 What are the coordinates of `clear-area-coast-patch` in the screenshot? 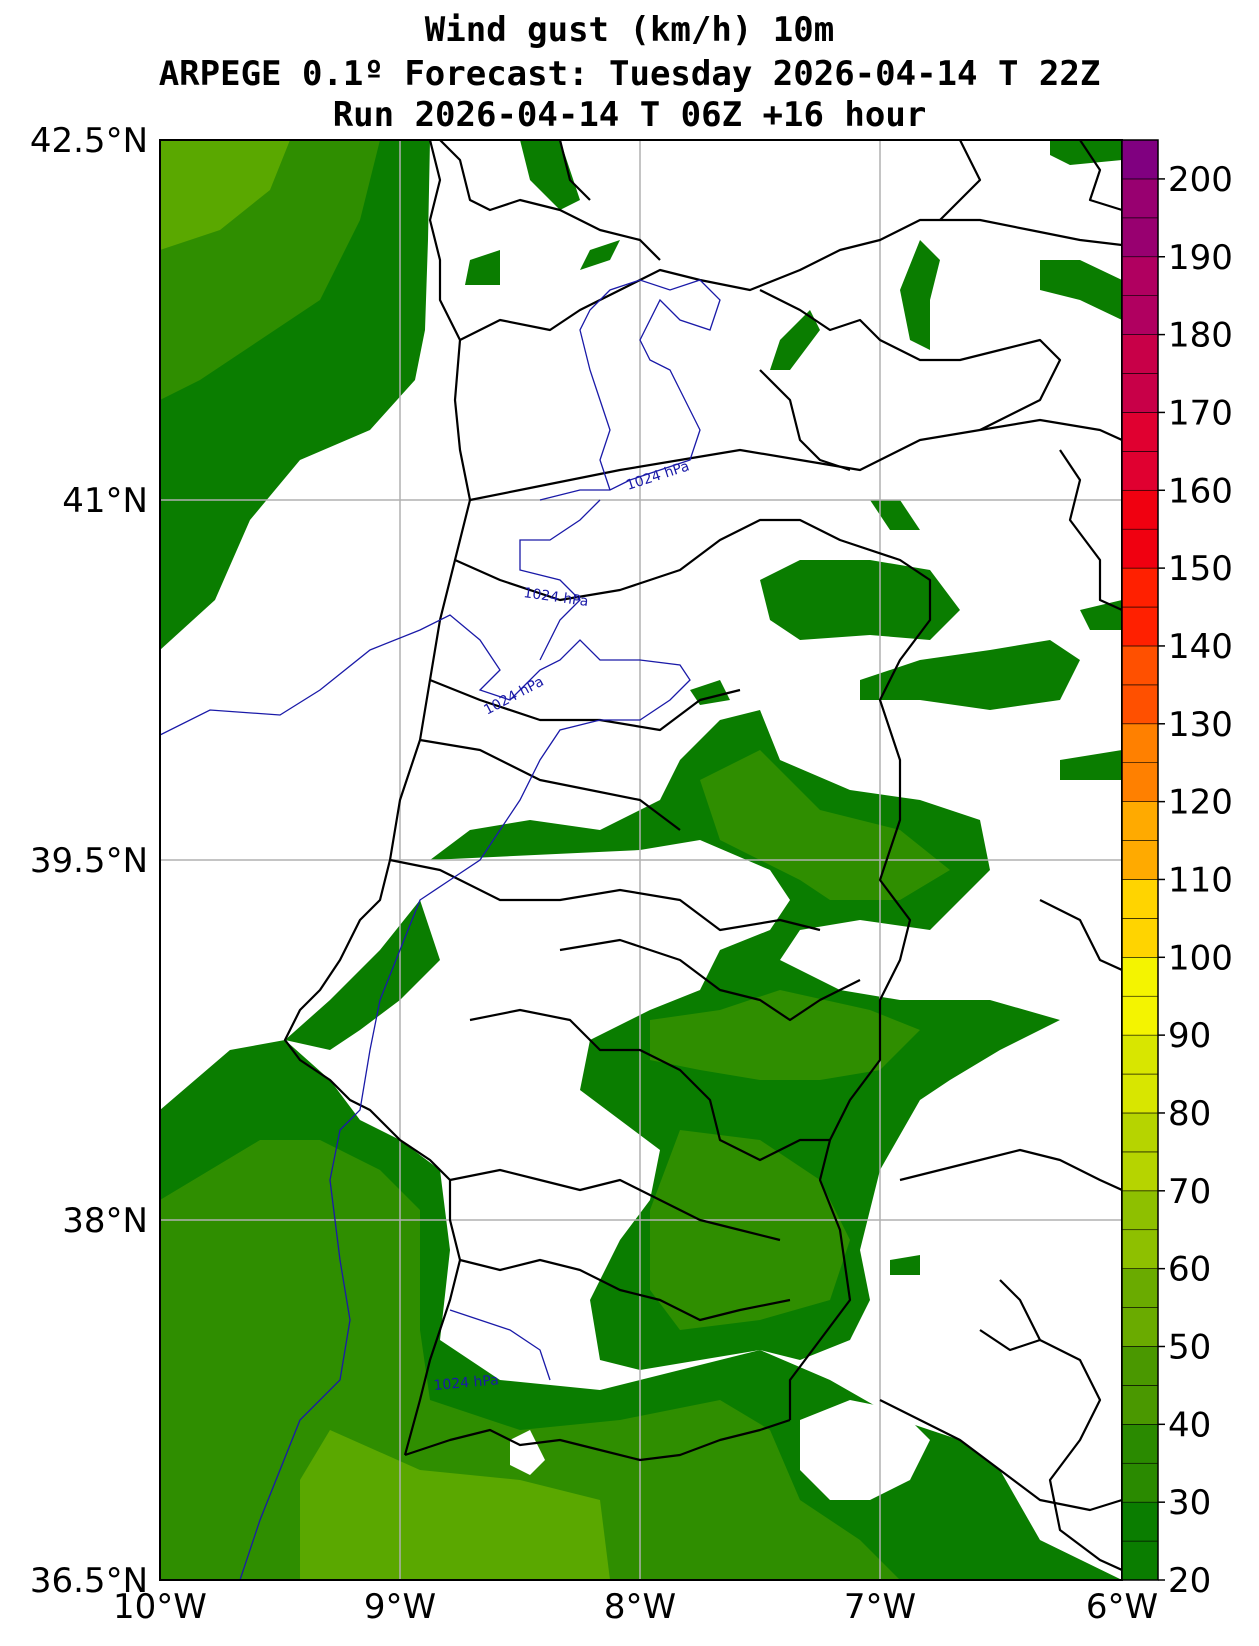 It's located at (527, 1452).